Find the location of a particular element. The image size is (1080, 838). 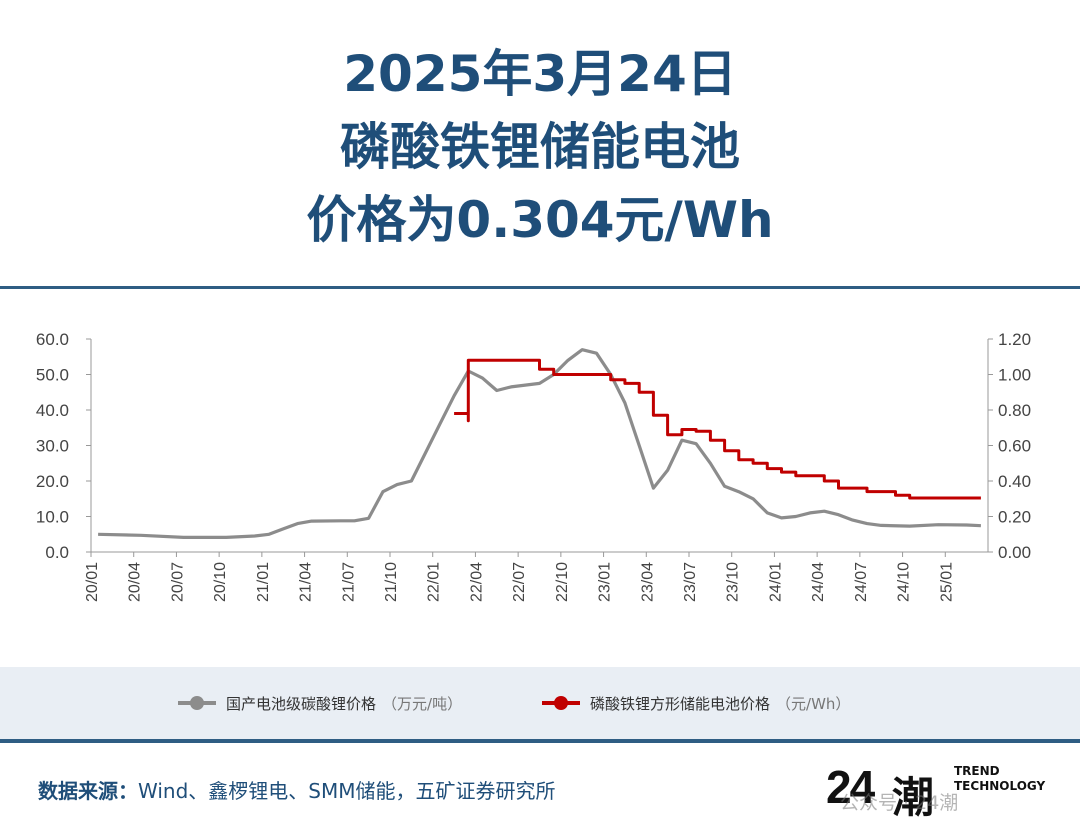

title-product: 磷酸铁锂储能电池 is located at coordinates (540, 147).